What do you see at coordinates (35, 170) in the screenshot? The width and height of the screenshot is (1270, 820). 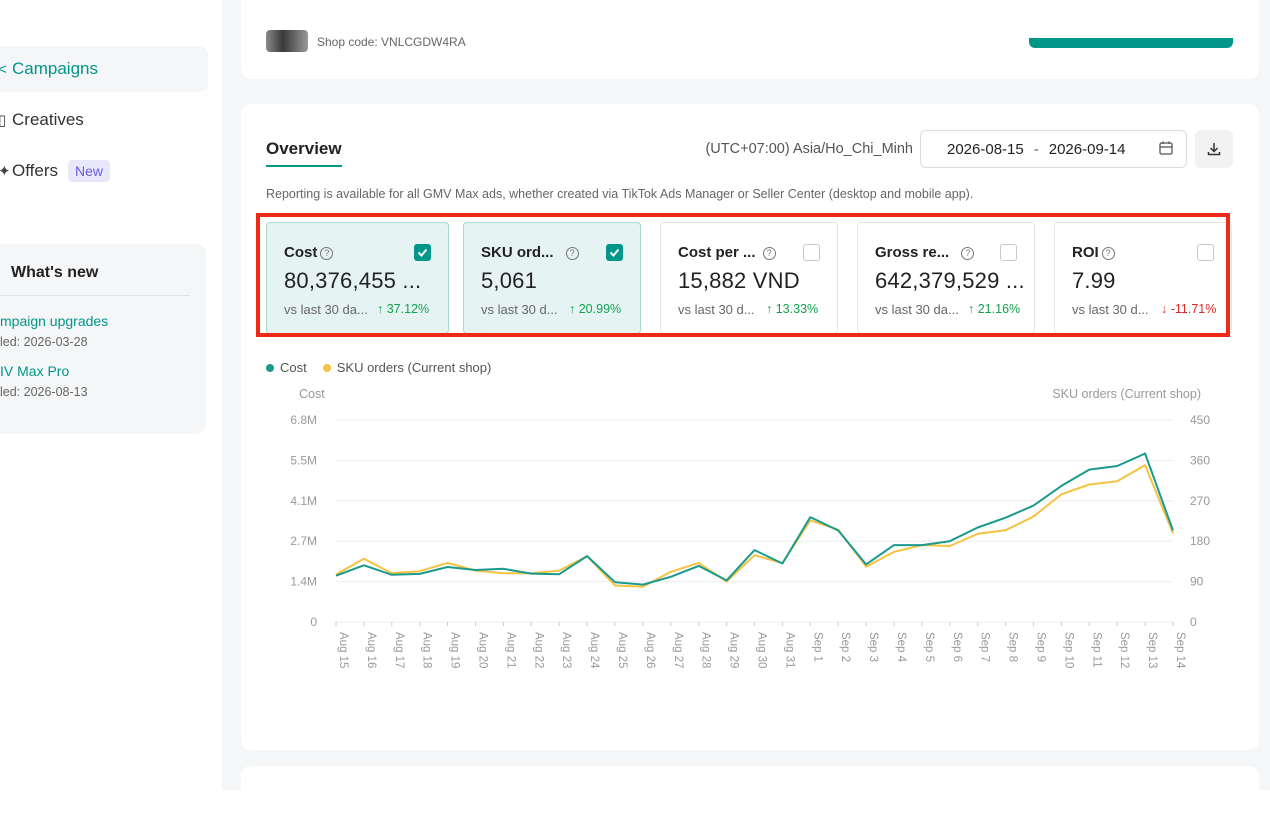 I see `sidebar-item-label: Offers` at bounding box center [35, 170].